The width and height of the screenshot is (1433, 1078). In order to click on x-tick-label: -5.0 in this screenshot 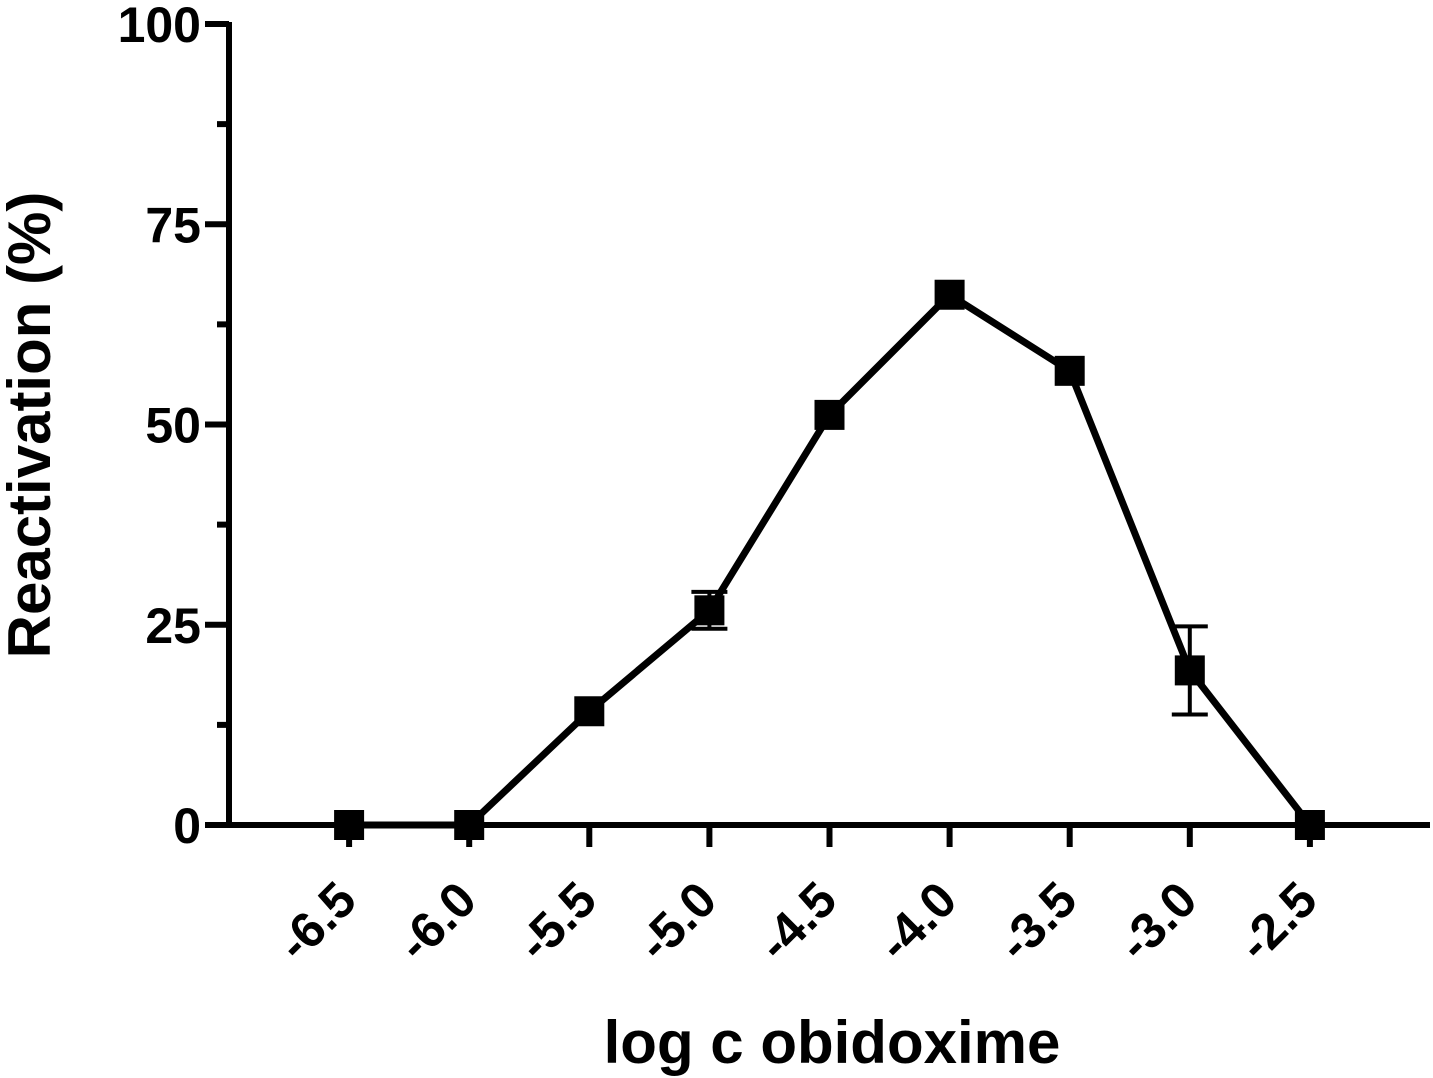, I will do `click(677, 921)`.